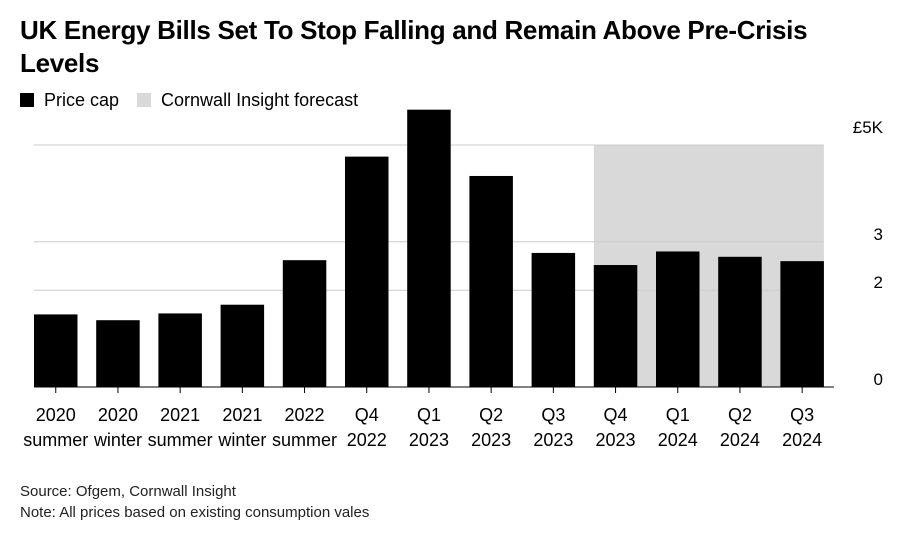  I want to click on y-tick-label: 3, so click(878, 234).